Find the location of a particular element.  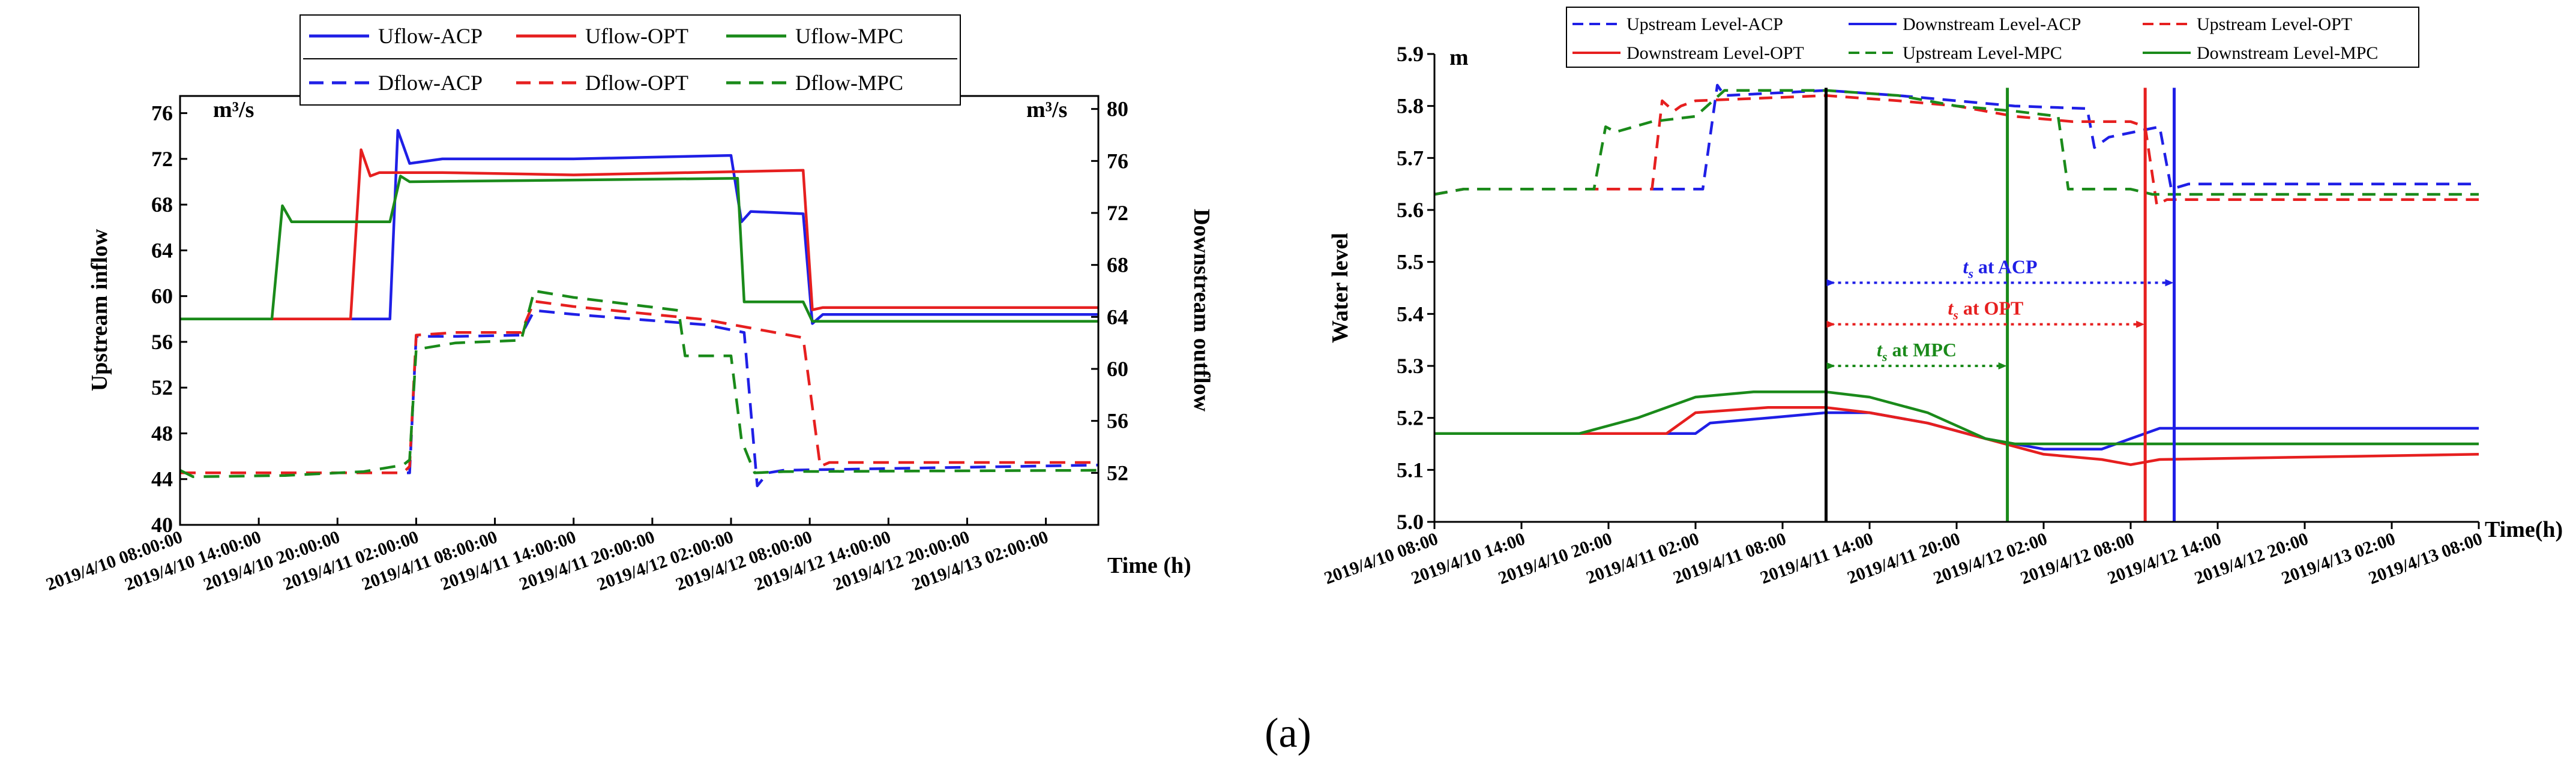

level-legend-entry-downstream-acp: Downstream Level-ACP is located at coordinates (1965, 24).